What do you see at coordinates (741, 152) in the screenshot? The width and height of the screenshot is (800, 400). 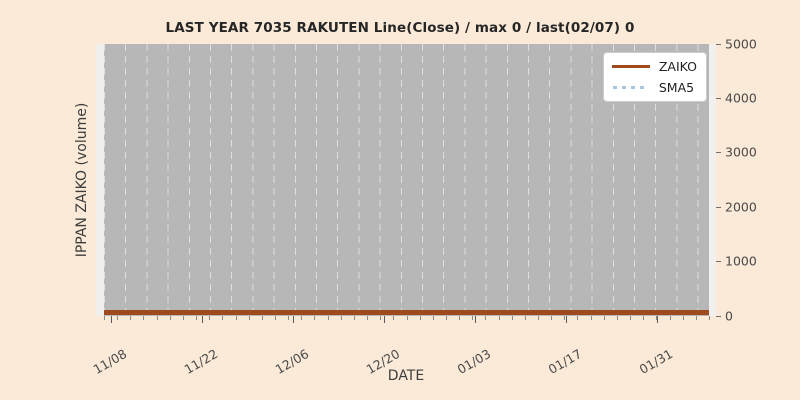 I see `y-tick-label: 3000` at bounding box center [741, 152].